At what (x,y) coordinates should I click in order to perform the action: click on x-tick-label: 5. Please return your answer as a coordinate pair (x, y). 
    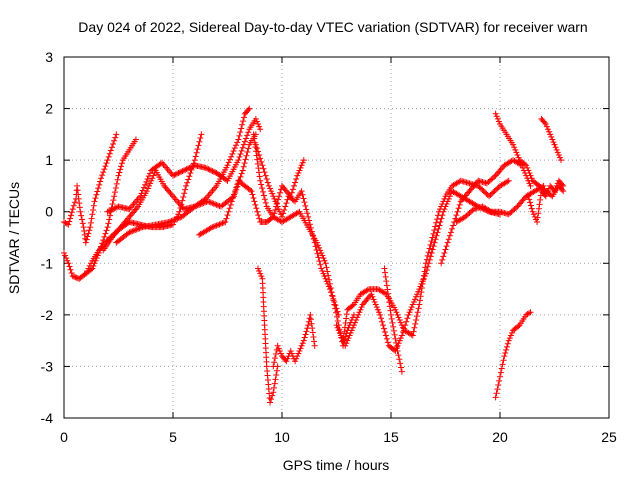
    Looking at the image, I should click on (173, 437).